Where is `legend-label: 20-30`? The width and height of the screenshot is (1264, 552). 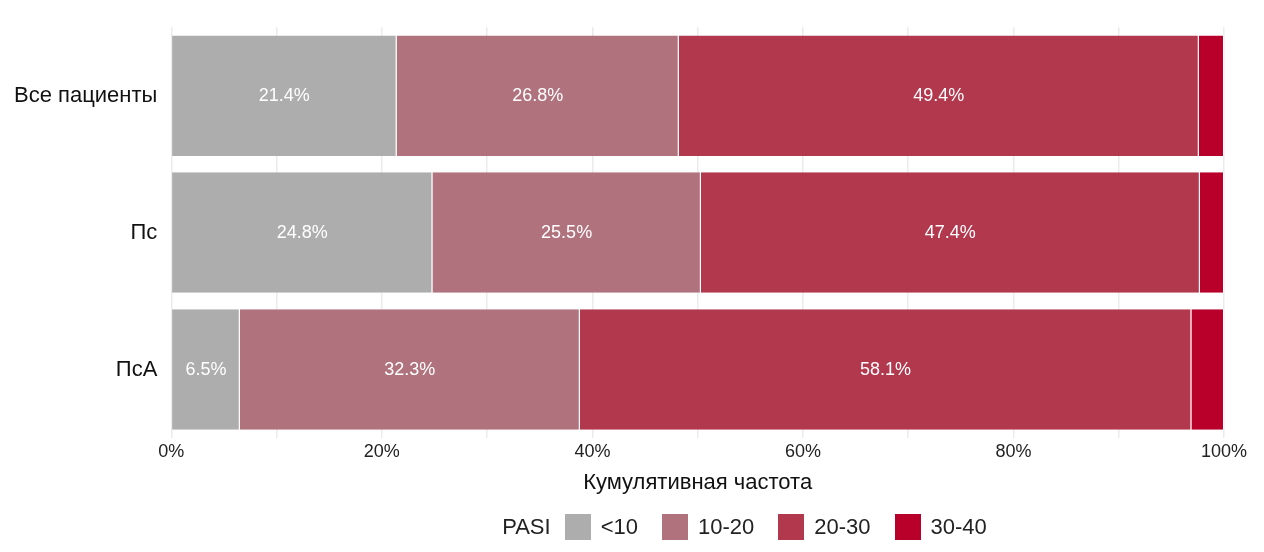 legend-label: 20-30 is located at coordinates (842, 527).